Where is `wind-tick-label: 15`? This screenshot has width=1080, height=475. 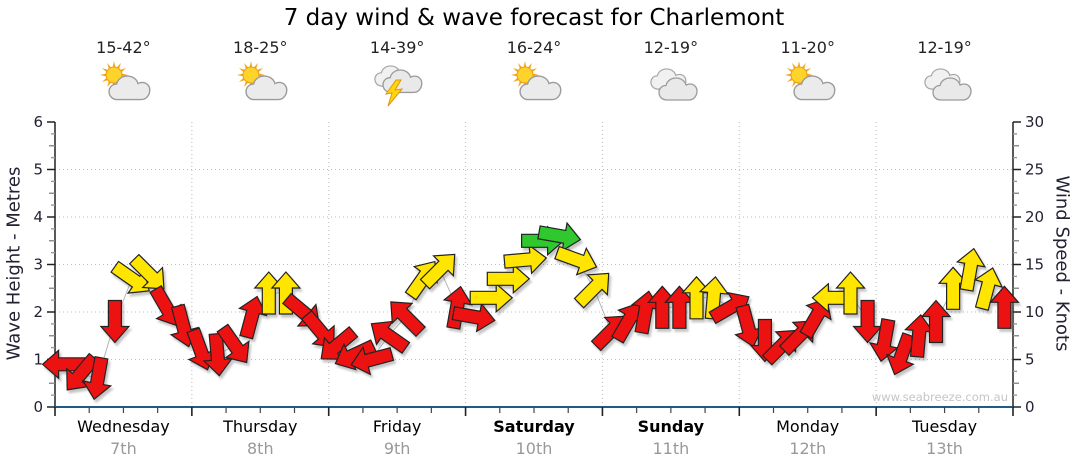 wind-tick-label: 15 is located at coordinates (1034, 265).